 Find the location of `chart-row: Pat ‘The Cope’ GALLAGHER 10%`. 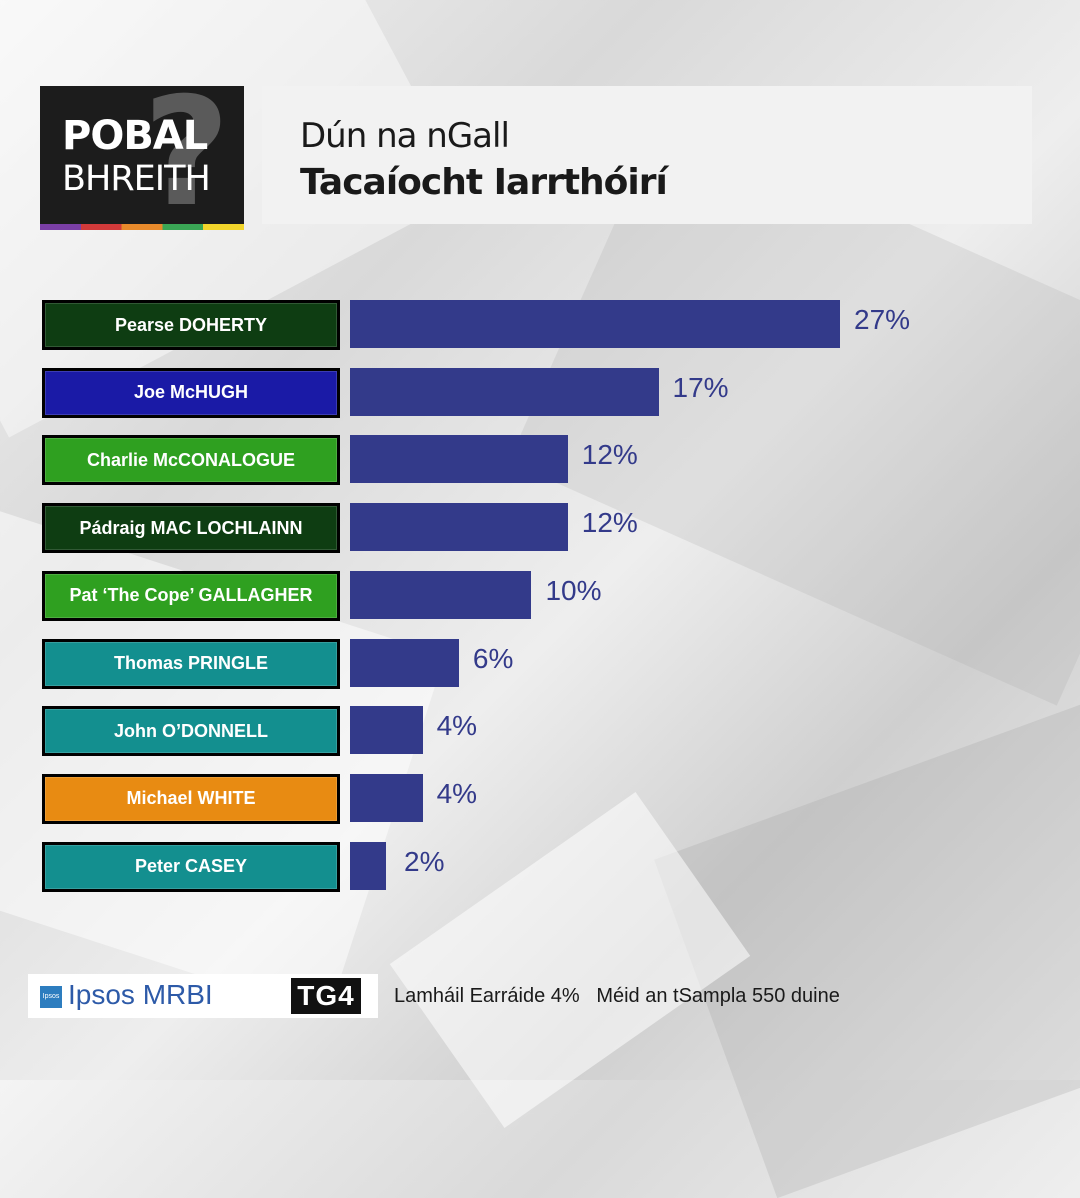

chart-row: Pat ‘The Cope’ GALLAGHER 10% is located at coordinates (540, 595).